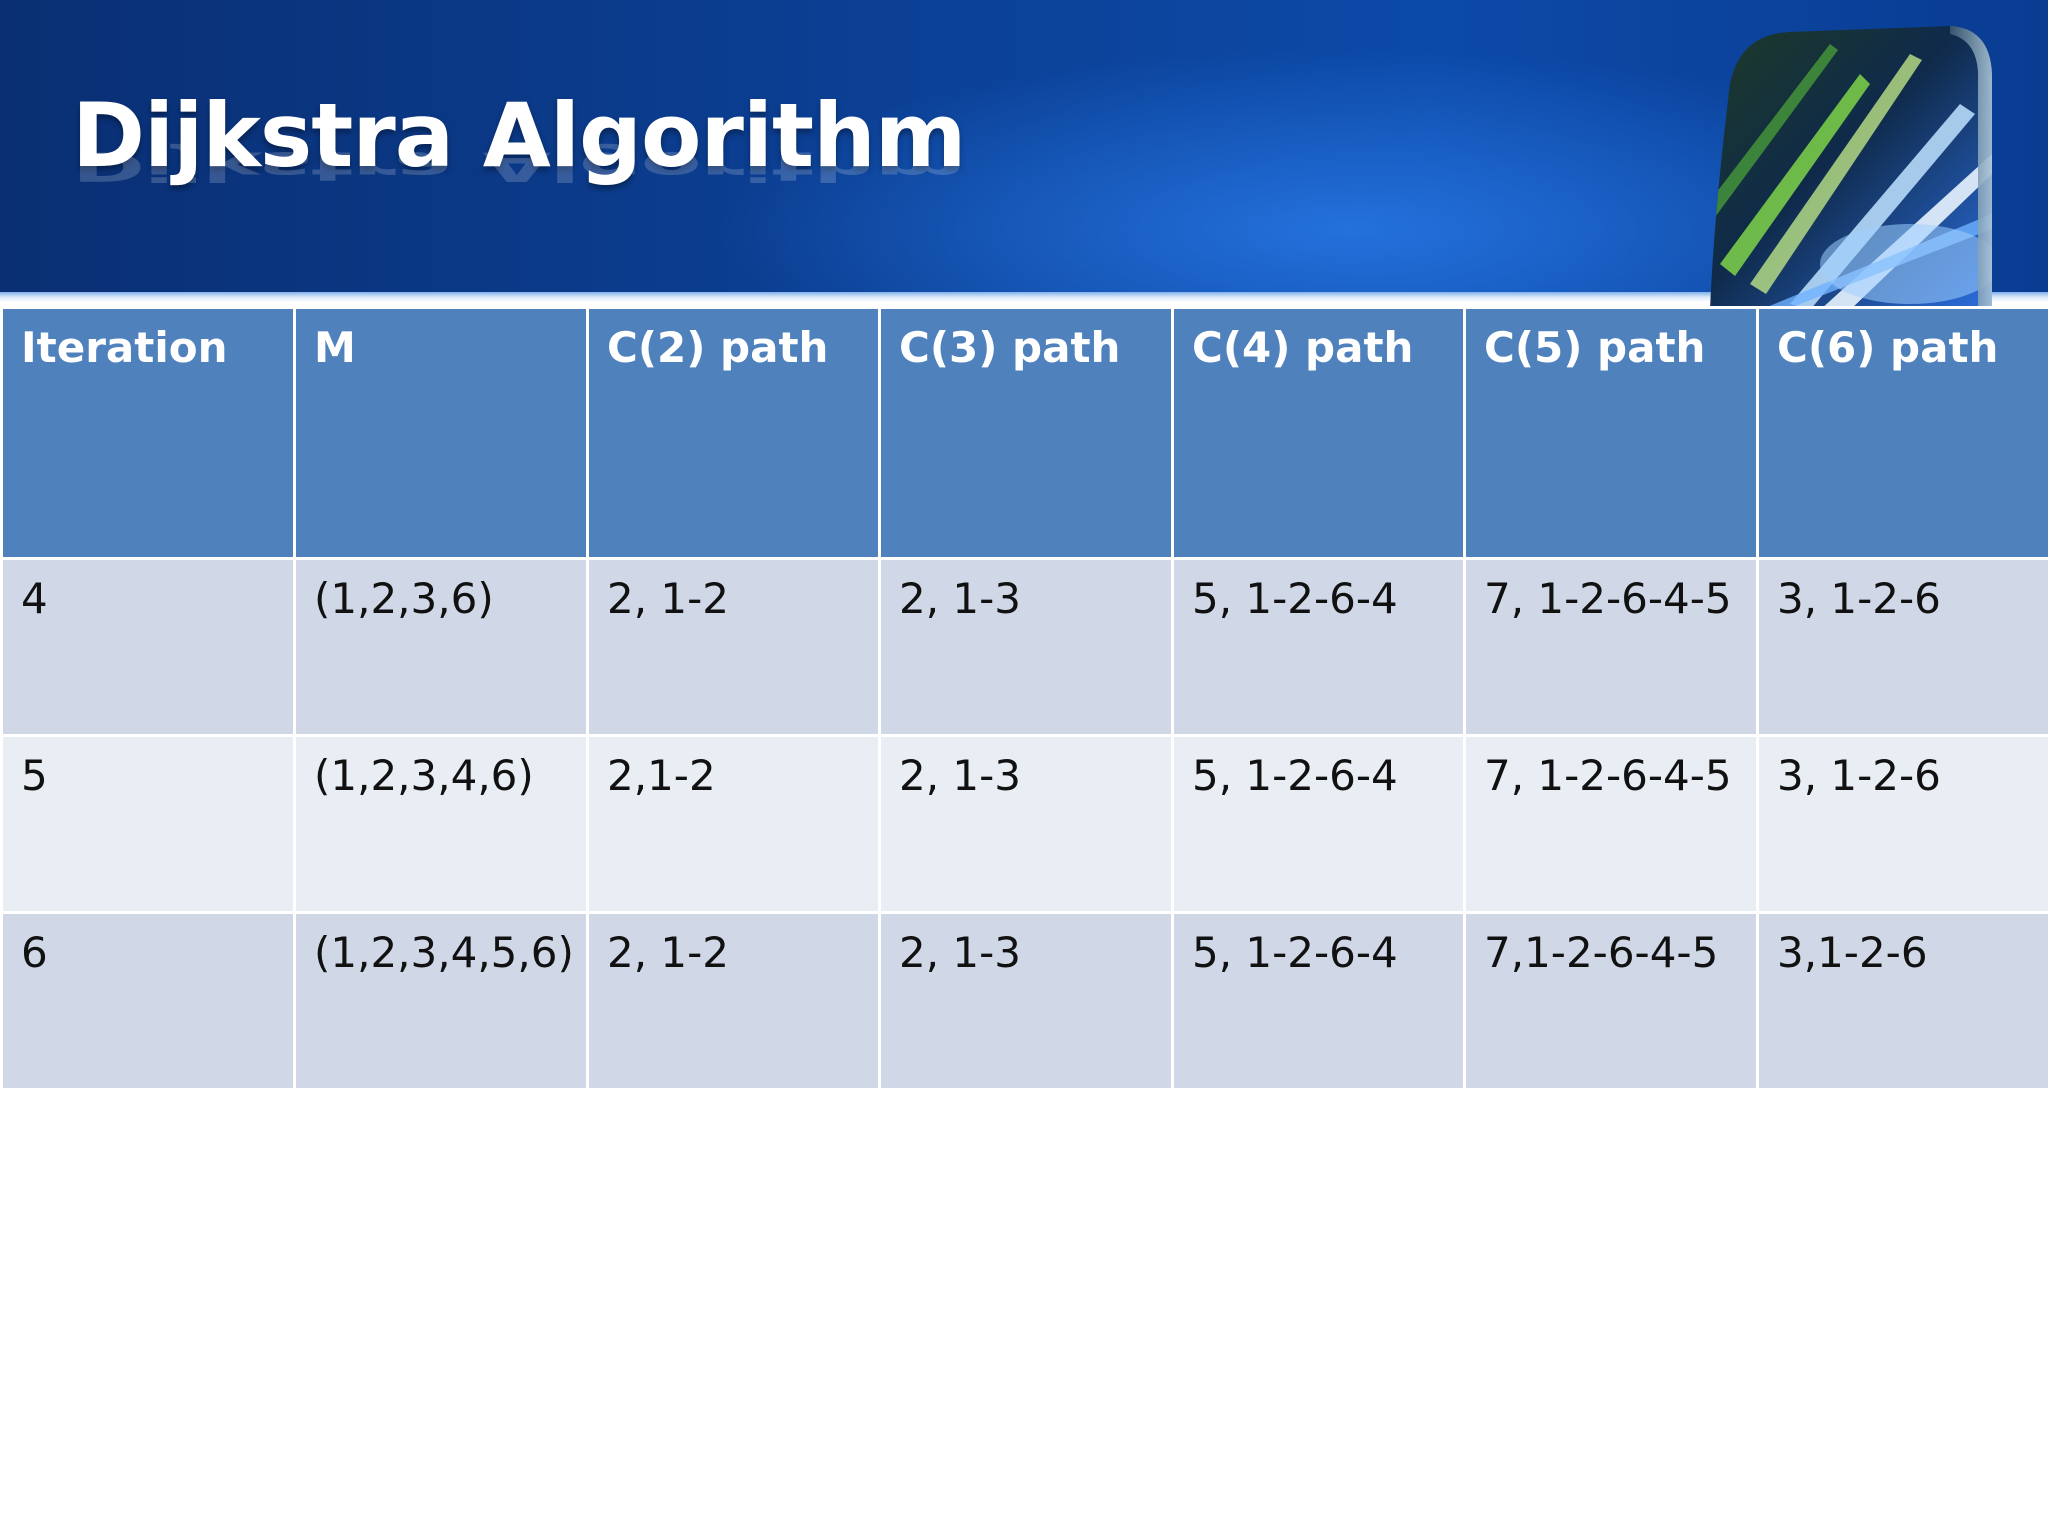 Image resolution: width=2048 pixels, height=1536 pixels. I want to click on header-cell-c6: C(6) path, so click(1902, 433).